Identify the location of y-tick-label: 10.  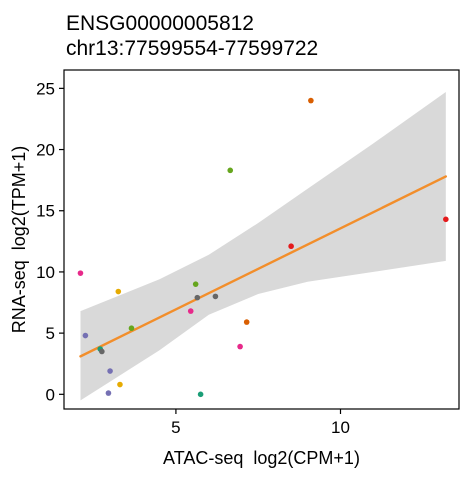
(45, 272).